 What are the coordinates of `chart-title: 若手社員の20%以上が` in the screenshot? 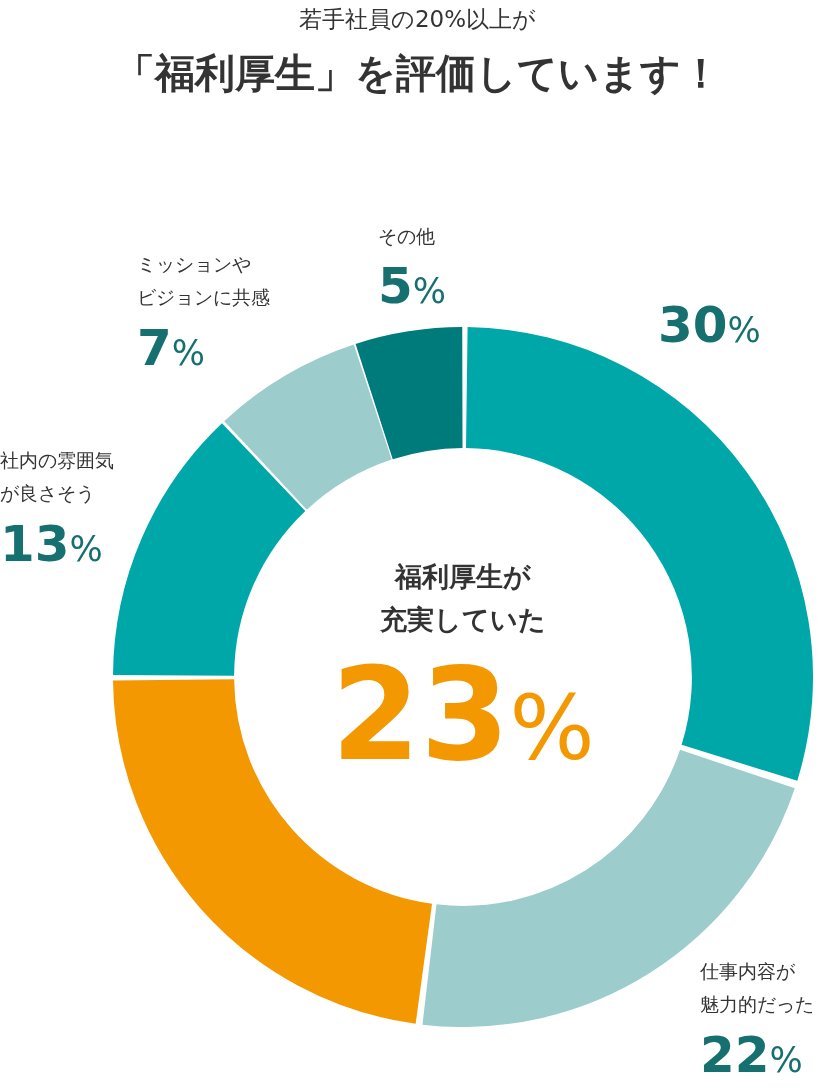 It's located at (417, 19).